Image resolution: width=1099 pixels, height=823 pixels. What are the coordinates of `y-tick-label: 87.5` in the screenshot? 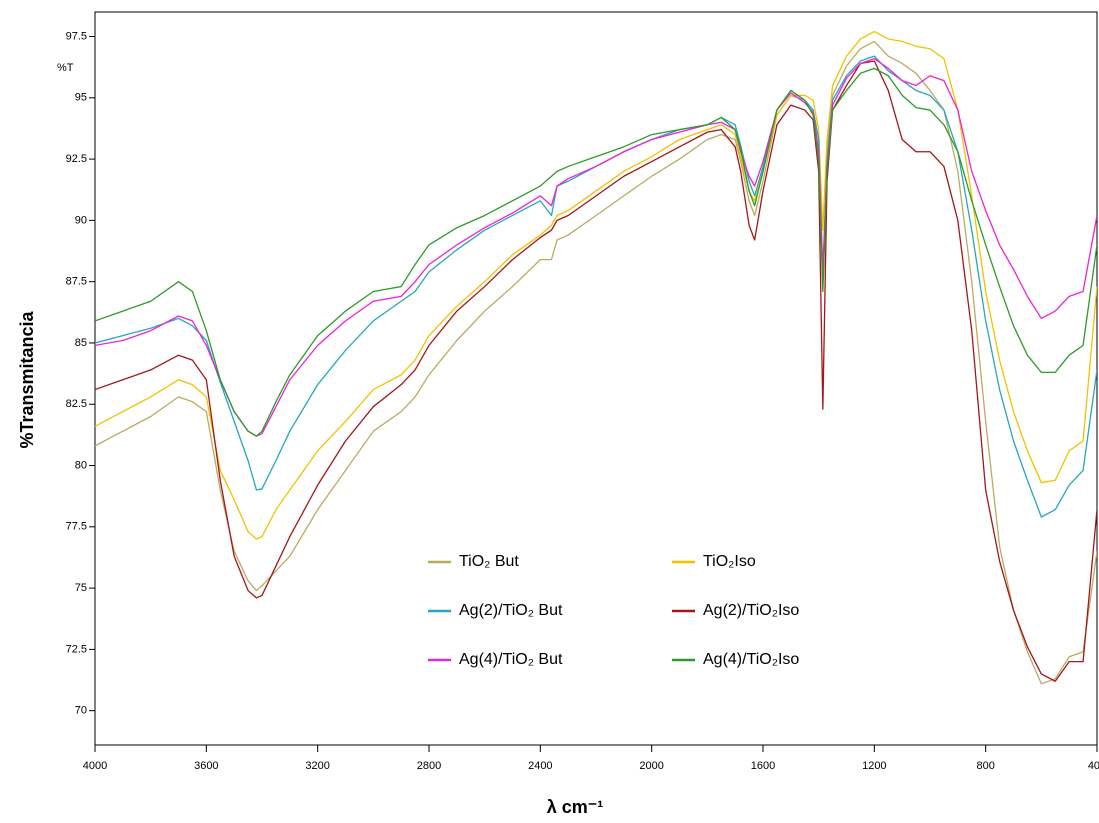 It's located at (76, 282).